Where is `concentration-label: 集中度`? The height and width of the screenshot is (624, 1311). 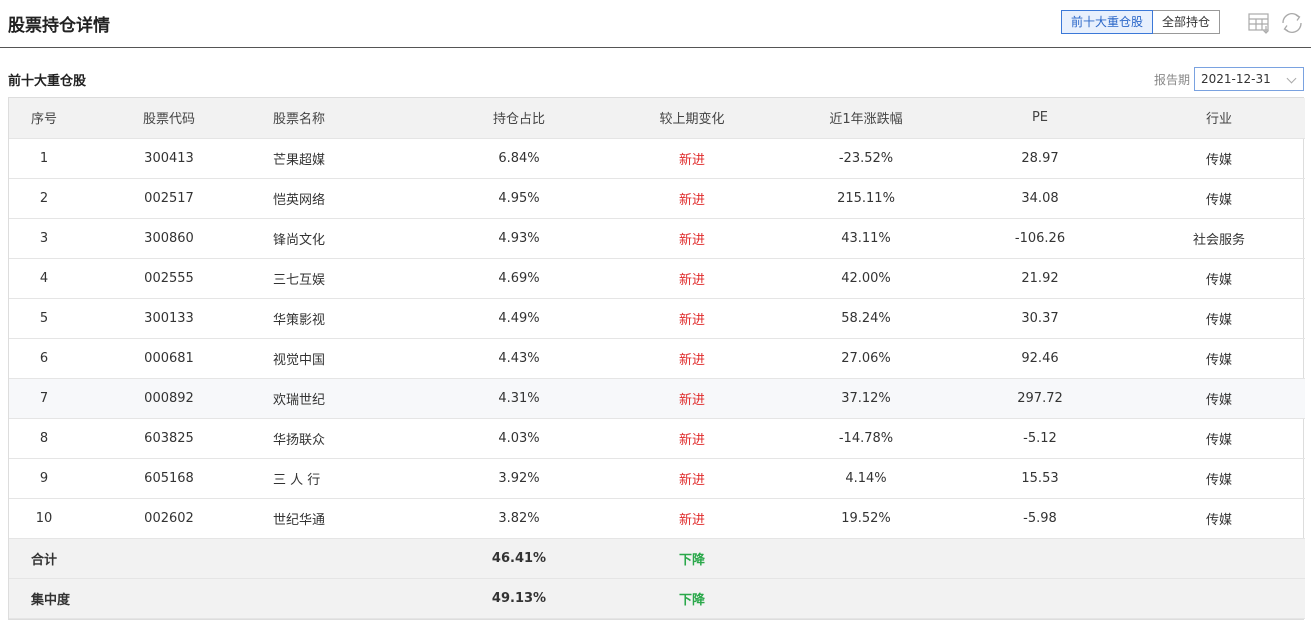
concentration-label: 集中度 is located at coordinates (224, 598).